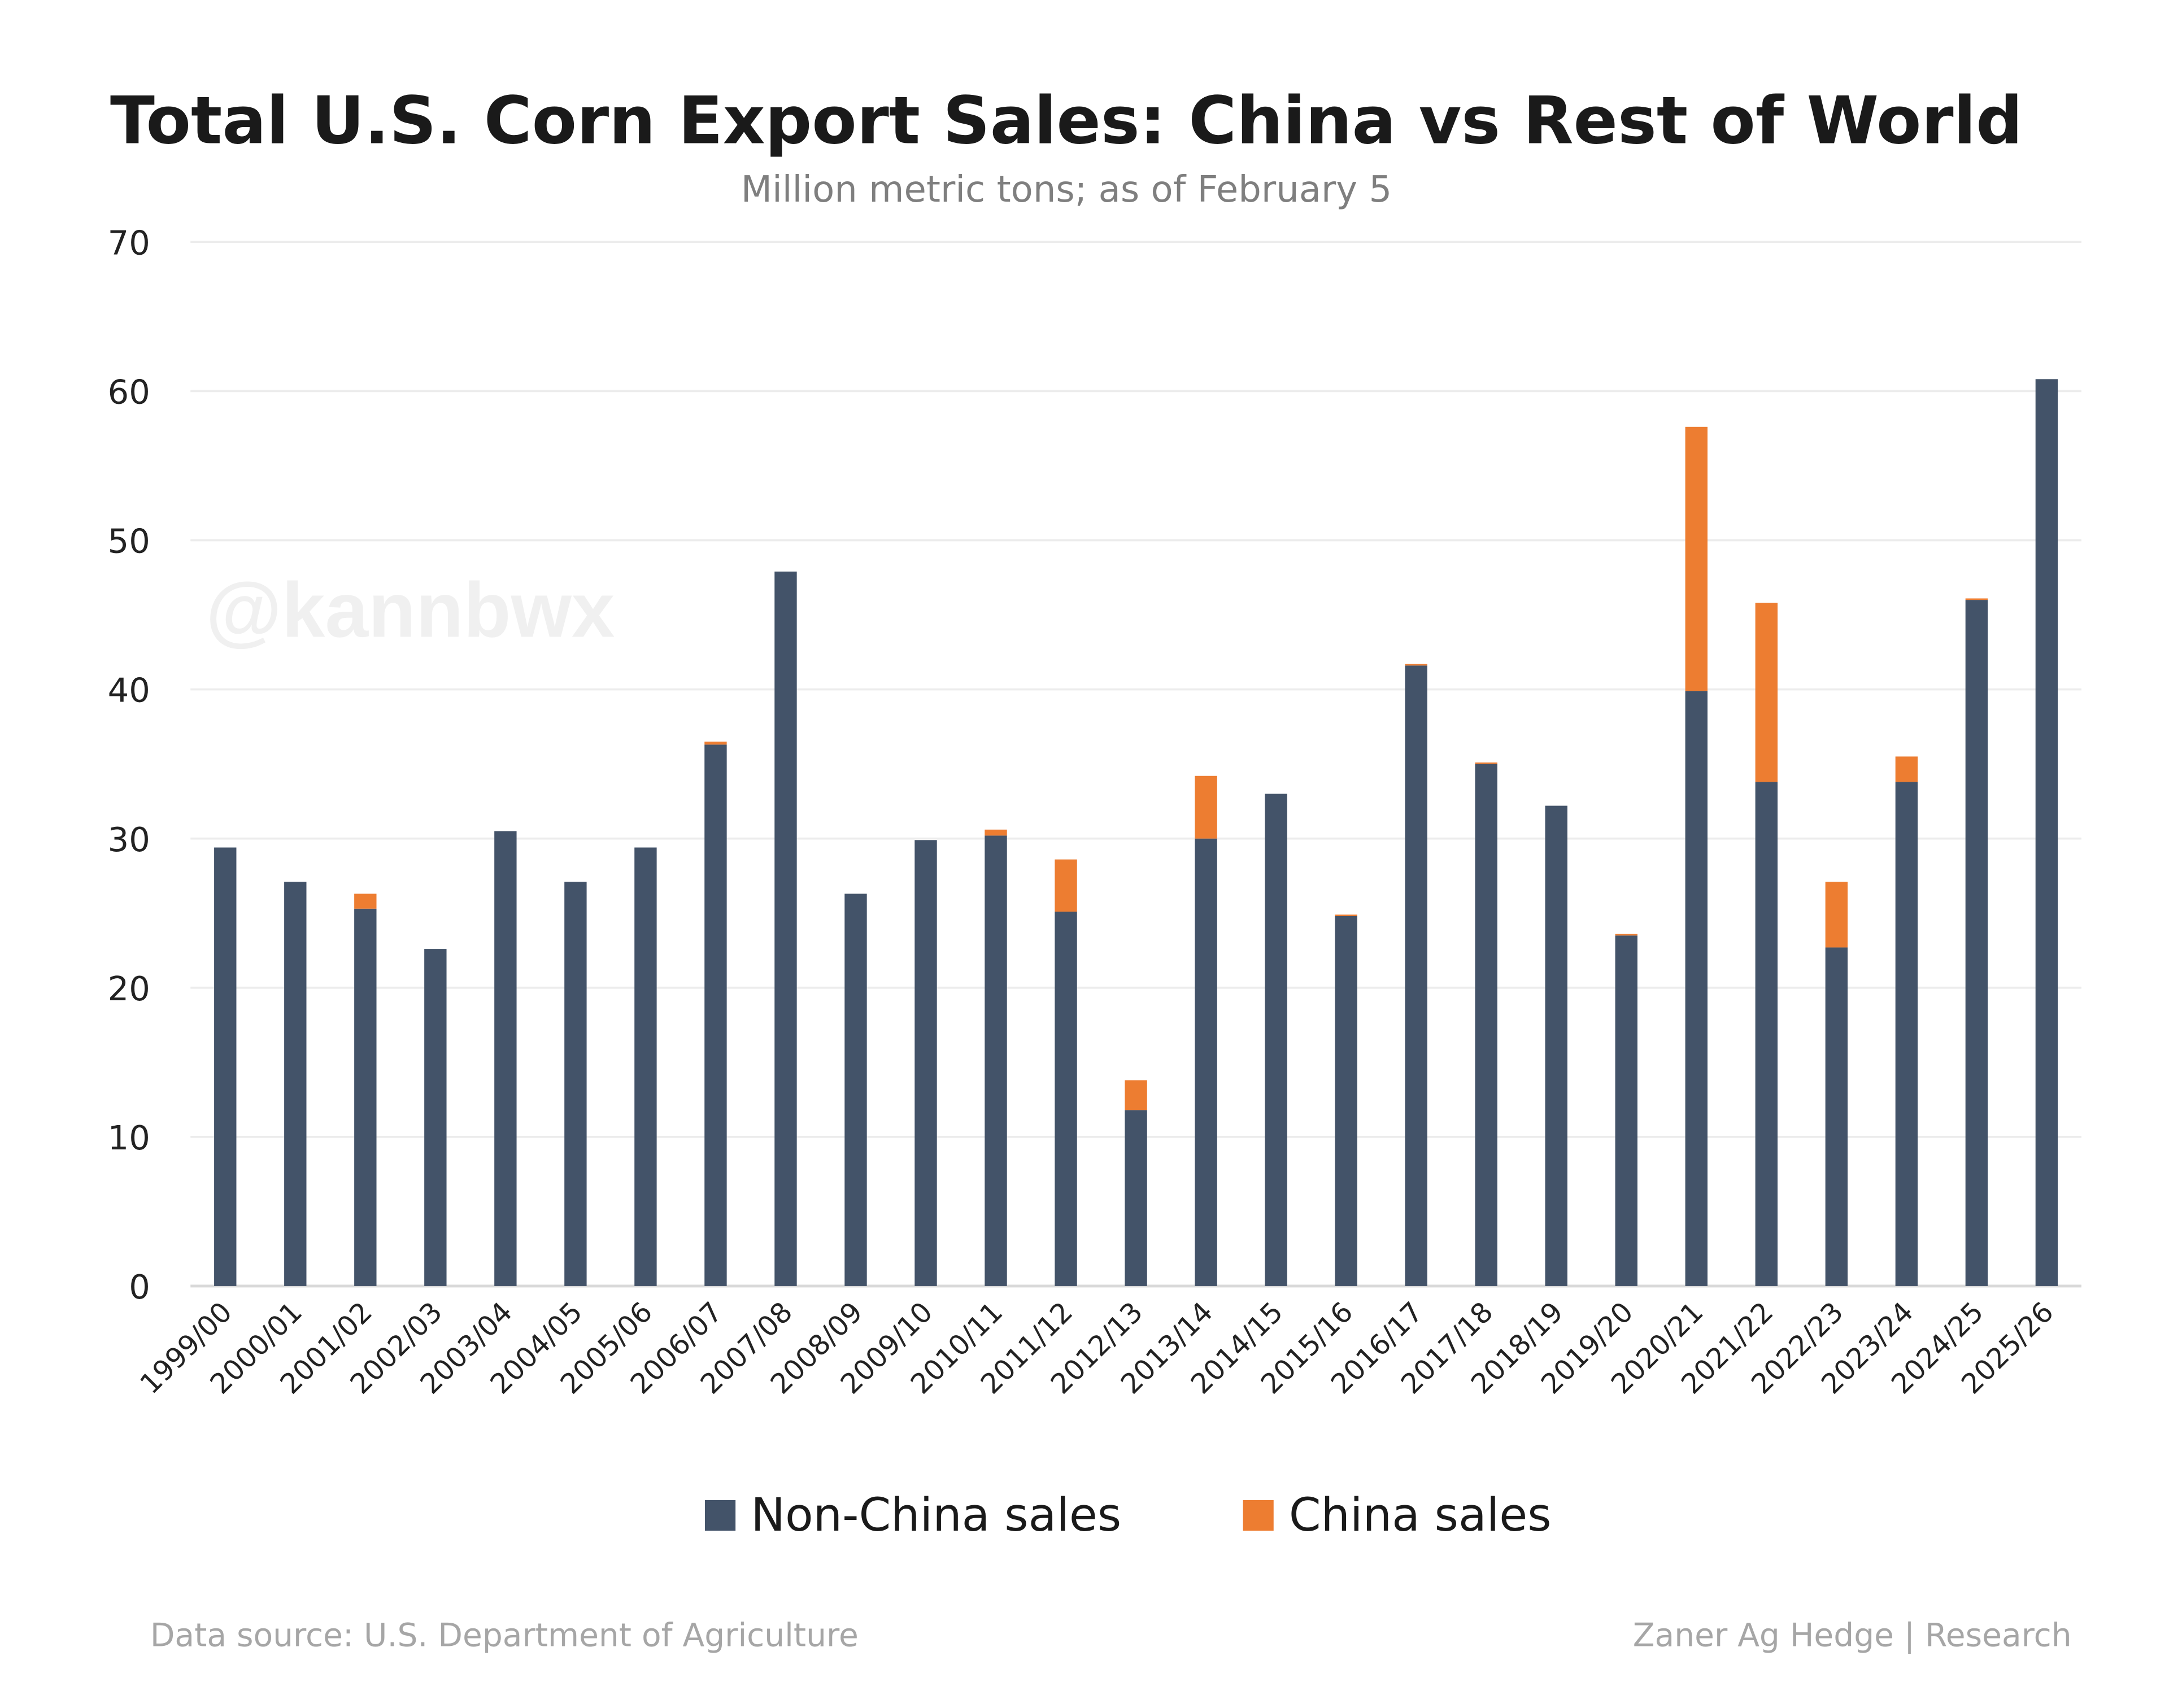 This screenshot has height=1708, width=2169. Describe the element at coordinates (129, 242) in the screenshot. I see `y-tick-label: 70` at that location.